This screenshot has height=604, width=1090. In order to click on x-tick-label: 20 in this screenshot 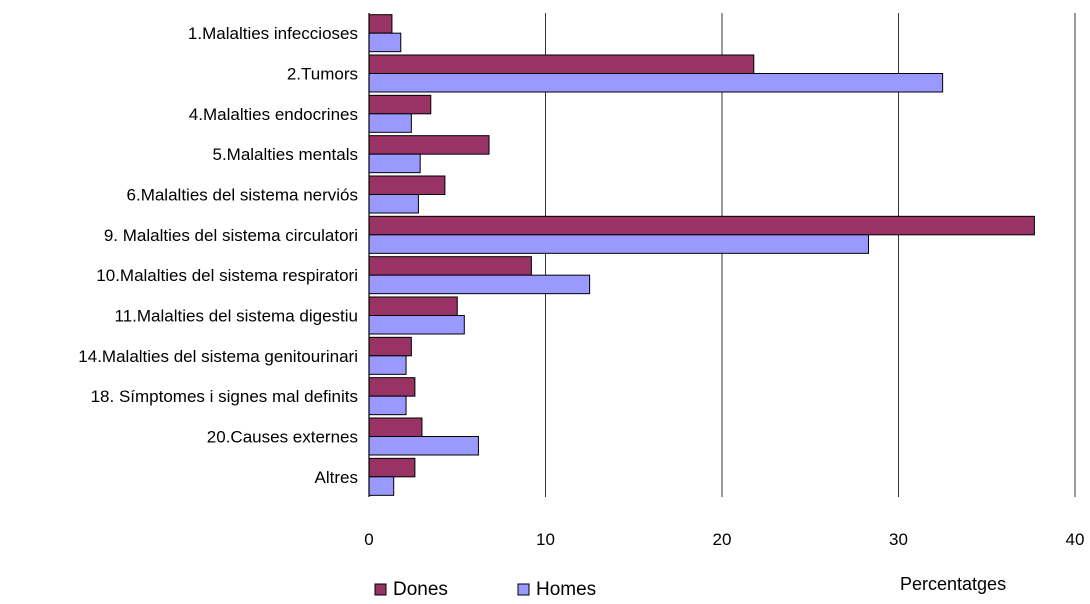, I will do `click(722, 539)`.